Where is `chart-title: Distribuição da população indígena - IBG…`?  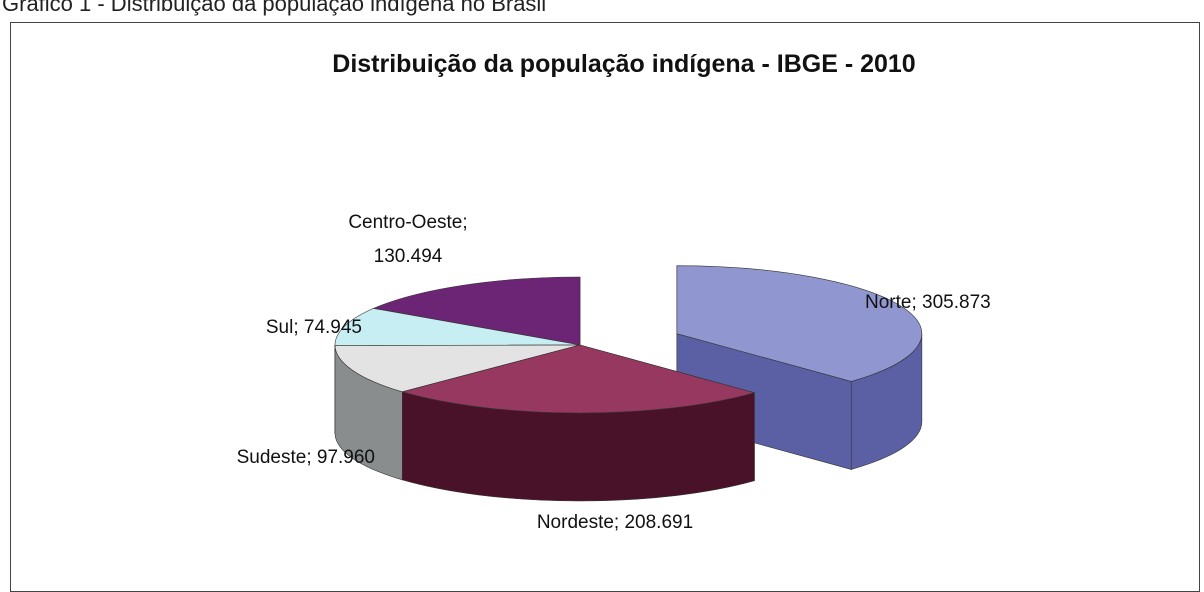 chart-title: Distribuição da população indígena - IBG… is located at coordinates (623, 64).